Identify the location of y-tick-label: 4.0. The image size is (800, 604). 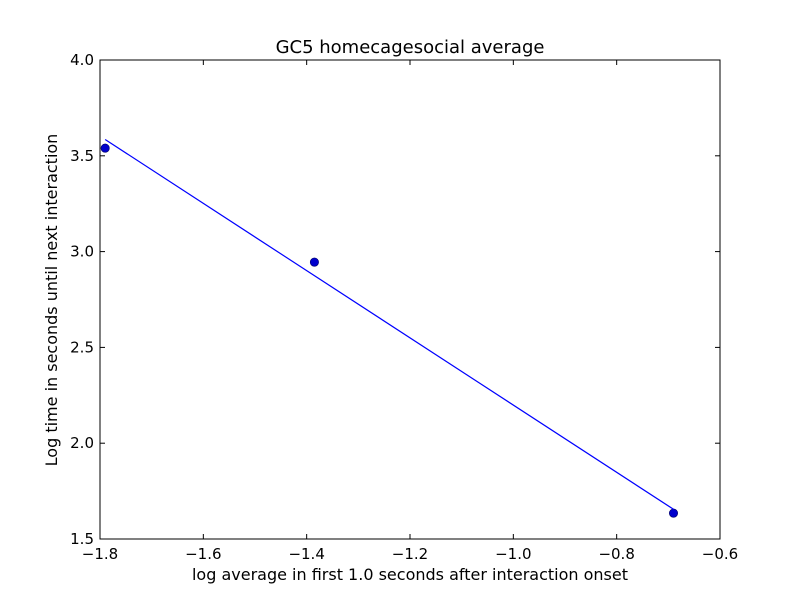
(82, 60).